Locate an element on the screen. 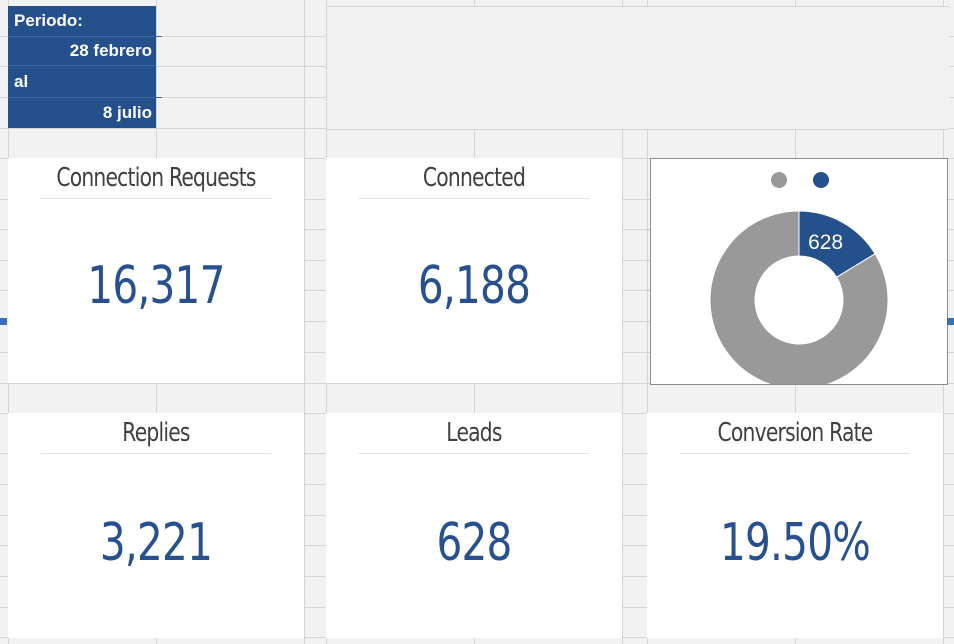 Image resolution: width=954 pixels, height=644 pixels. card-value: 628 is located at coordinates (474, 543).